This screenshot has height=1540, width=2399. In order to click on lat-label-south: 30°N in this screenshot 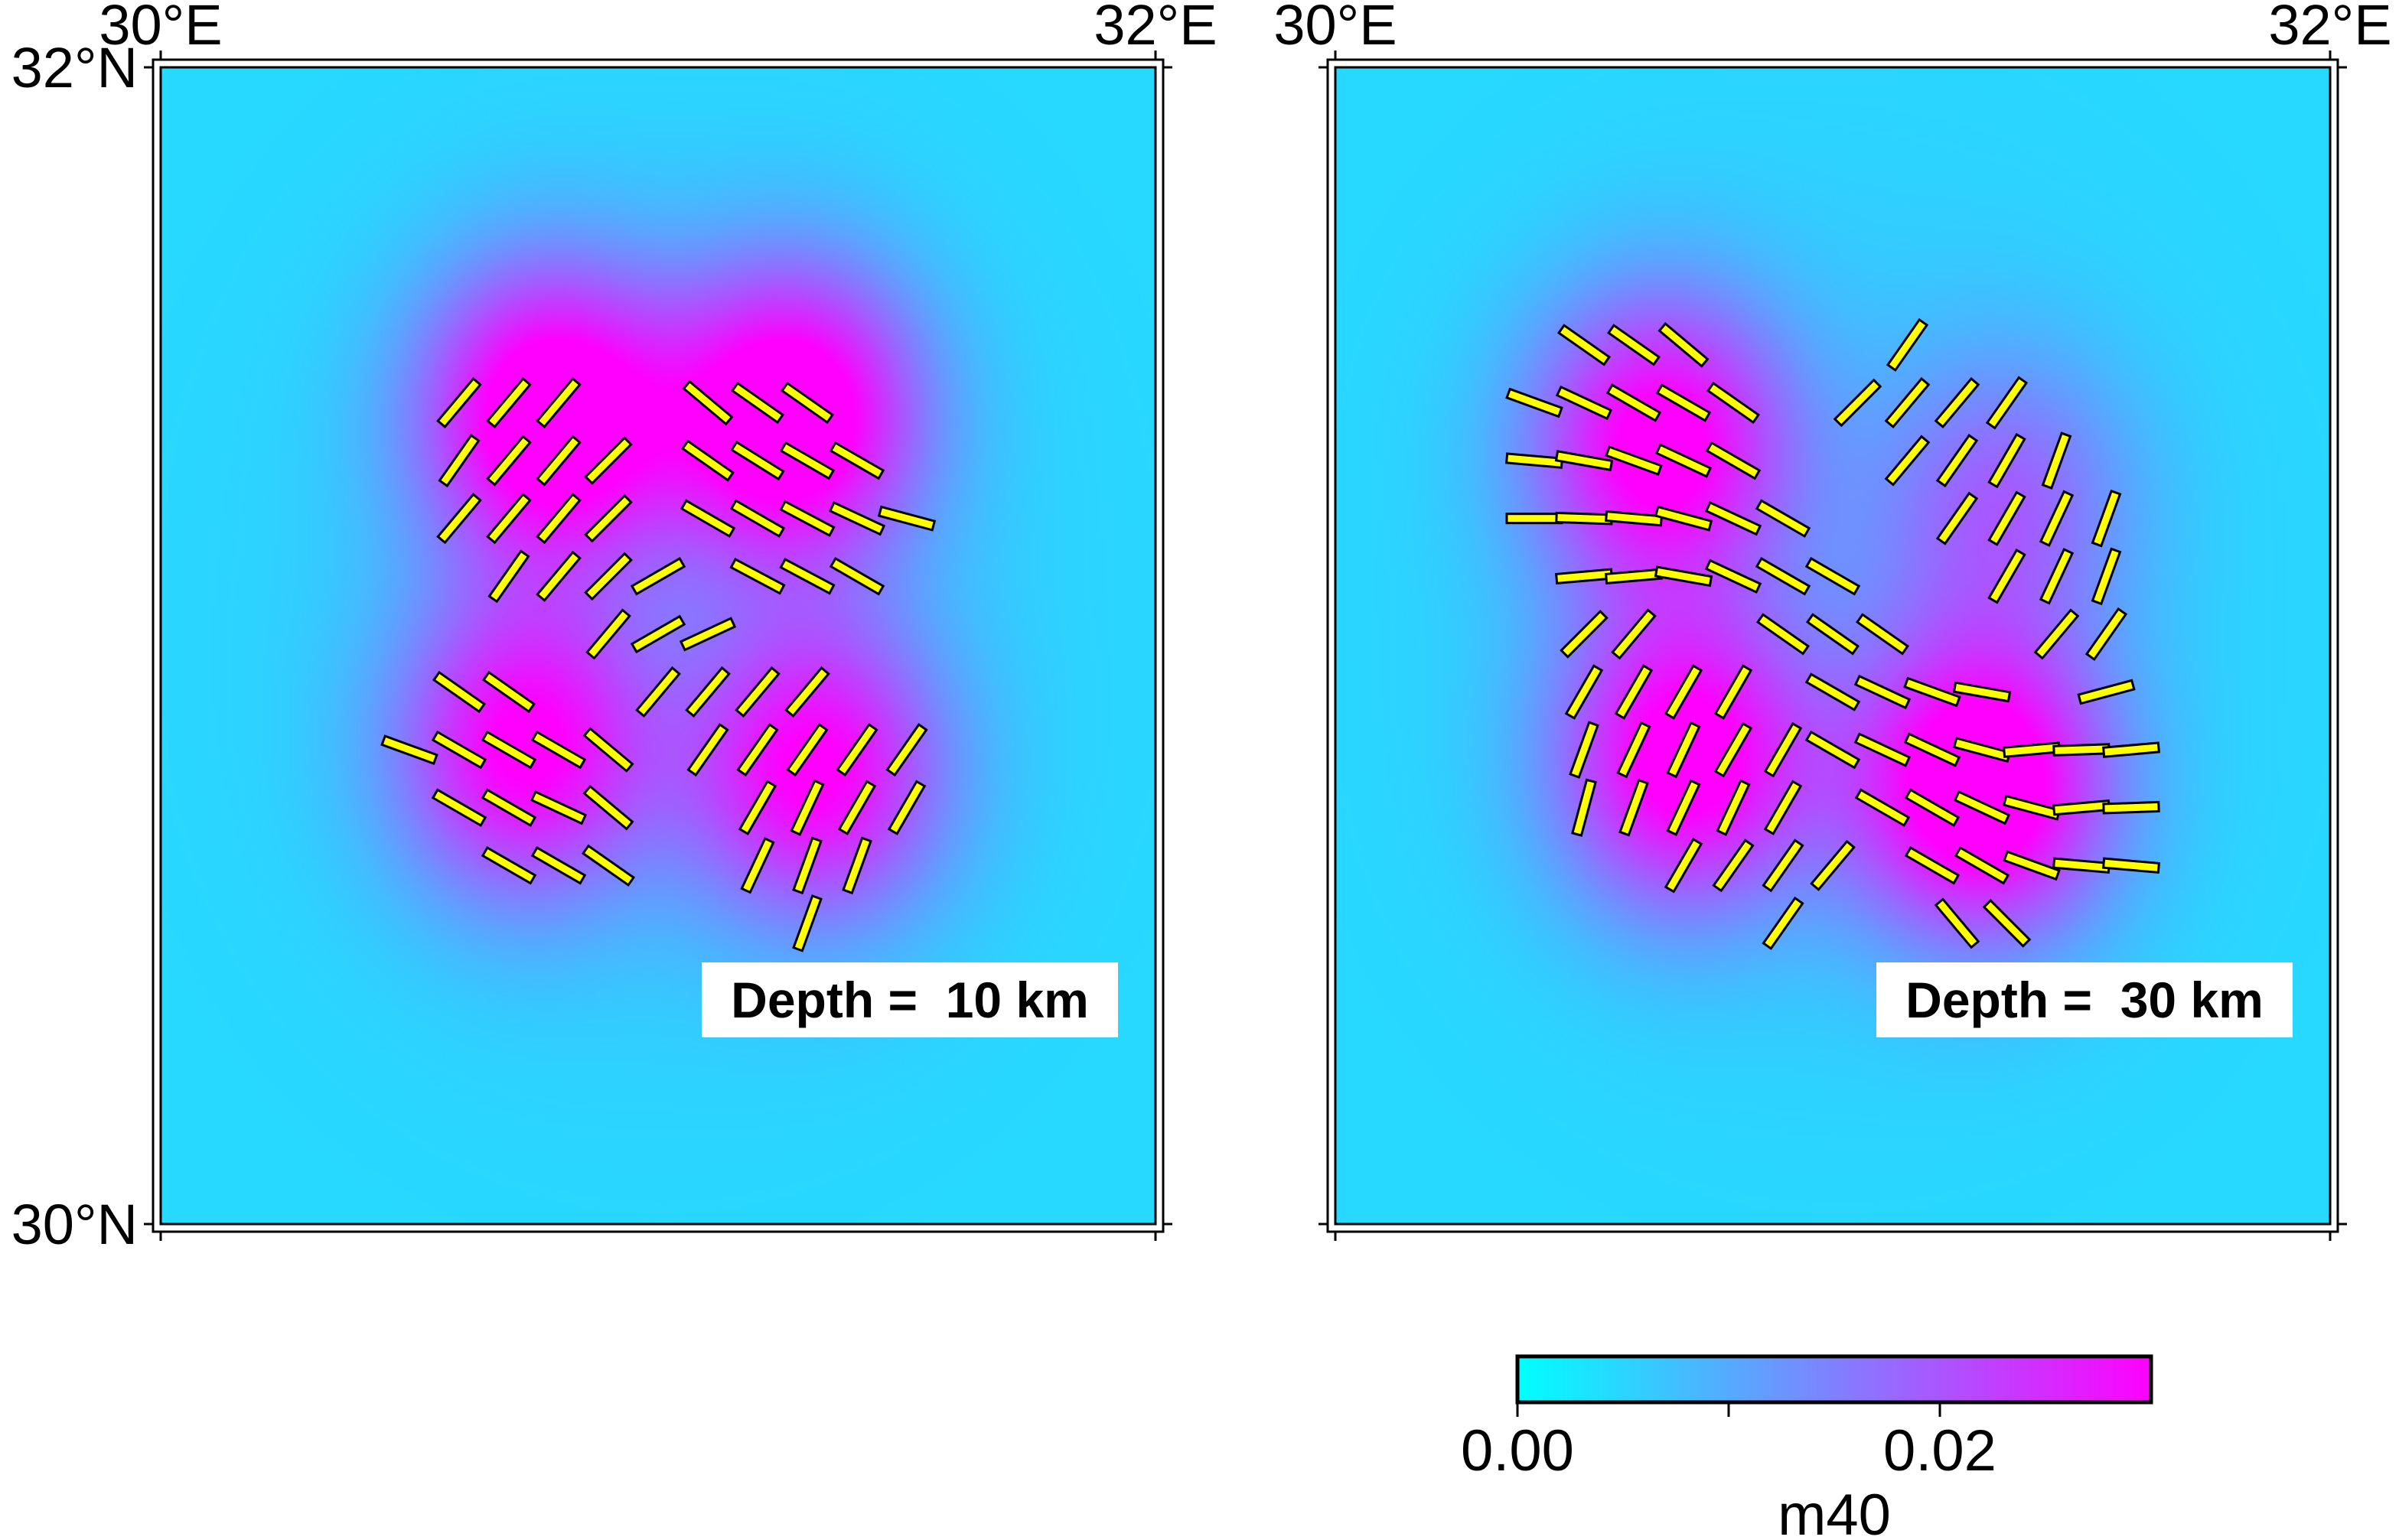, I will do `click(74, 1224)`.